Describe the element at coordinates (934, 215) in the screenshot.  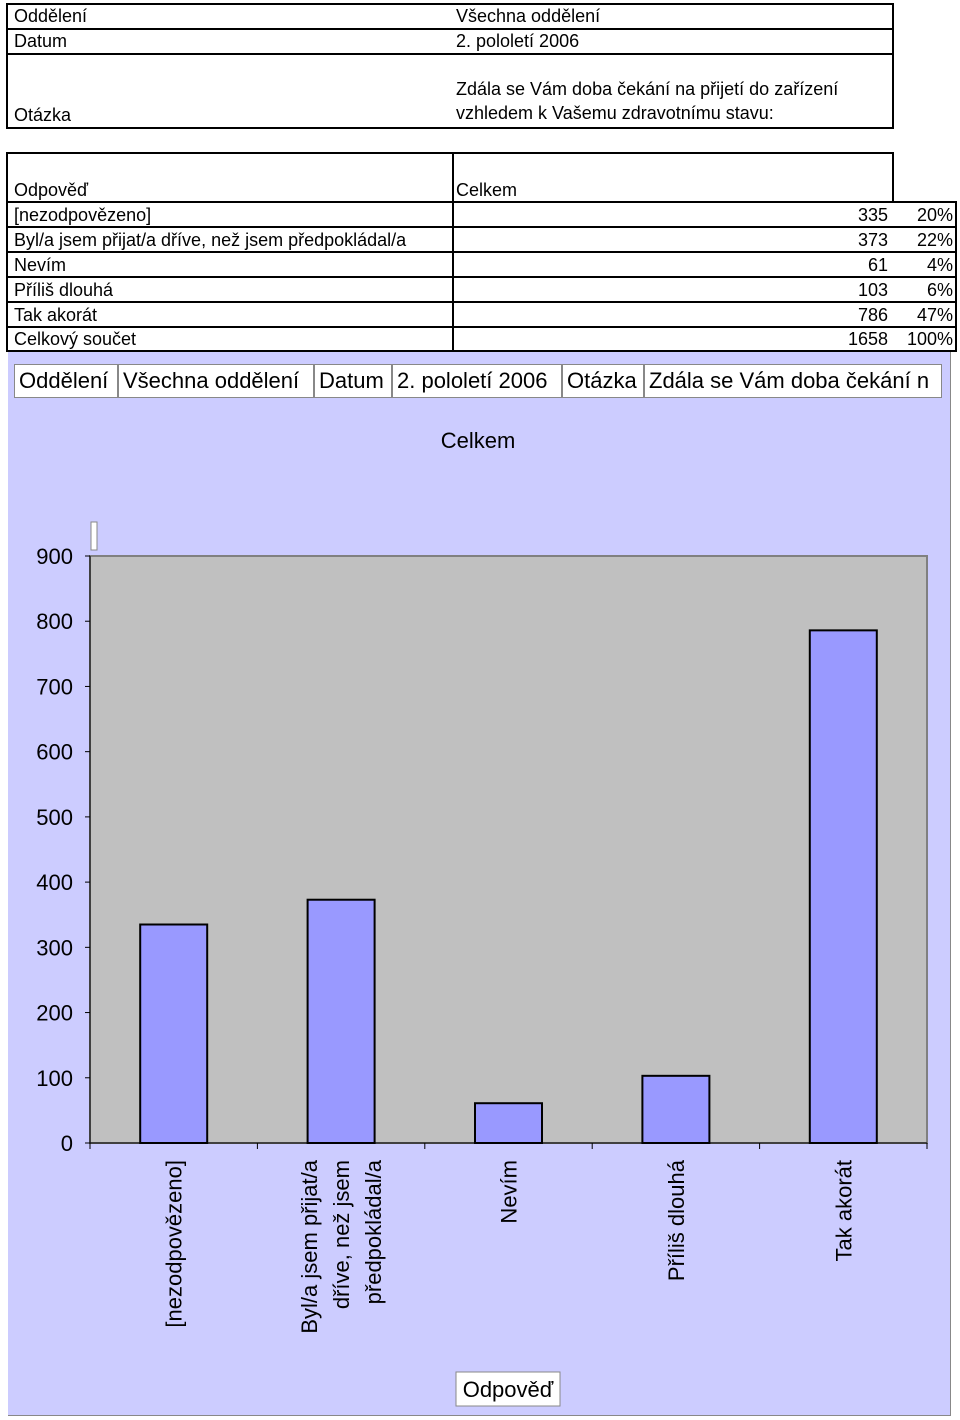
I see `row-percent: 20%` at that location.